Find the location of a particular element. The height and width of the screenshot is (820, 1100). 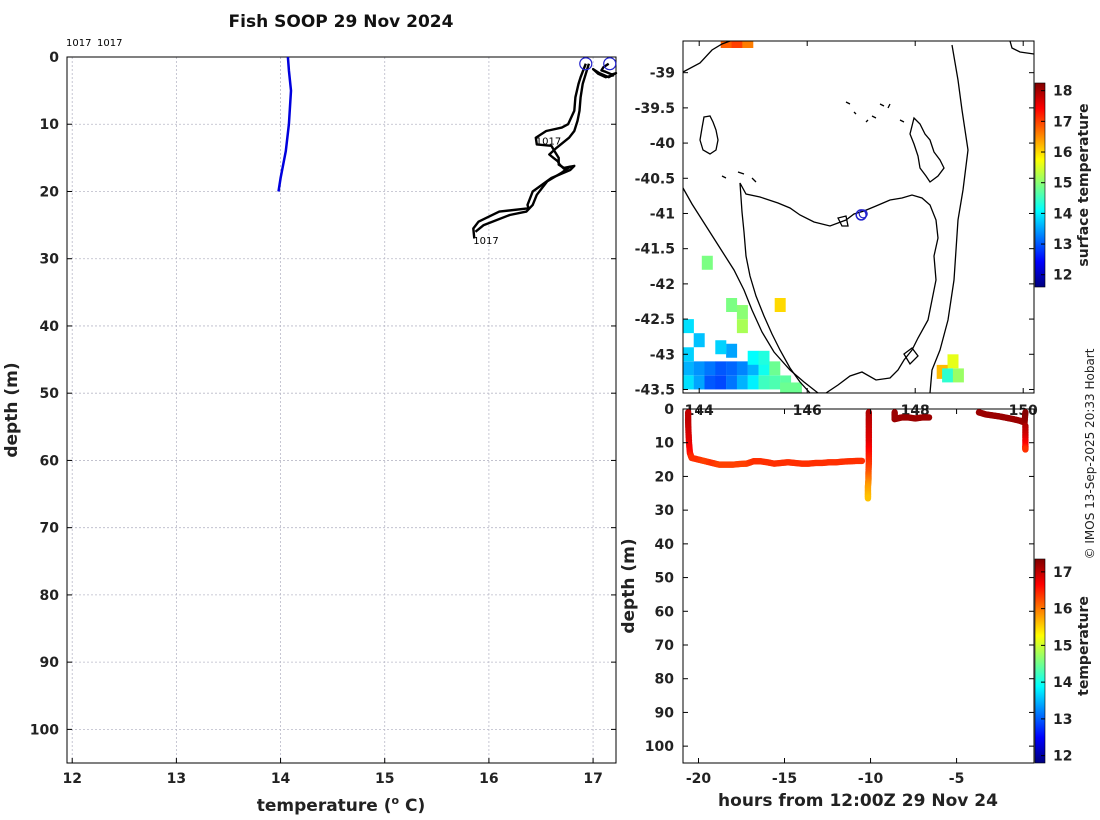

map-colorbar-ticks: 12 13 14 15 16 17 18 is located at coordinates (1057, 184).